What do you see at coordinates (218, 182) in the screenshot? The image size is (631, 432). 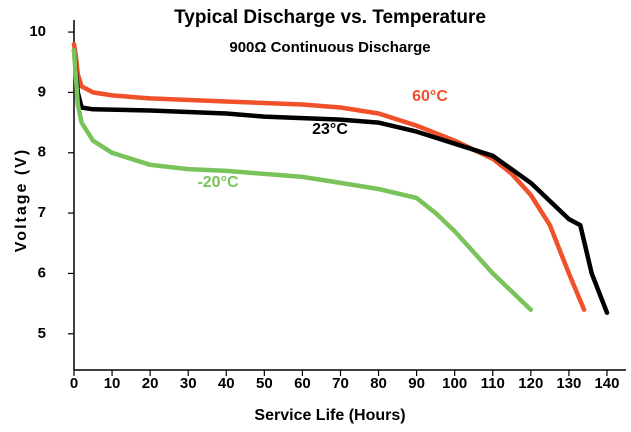 I see `series-label: -20°C` at bounding box center [218, 182].